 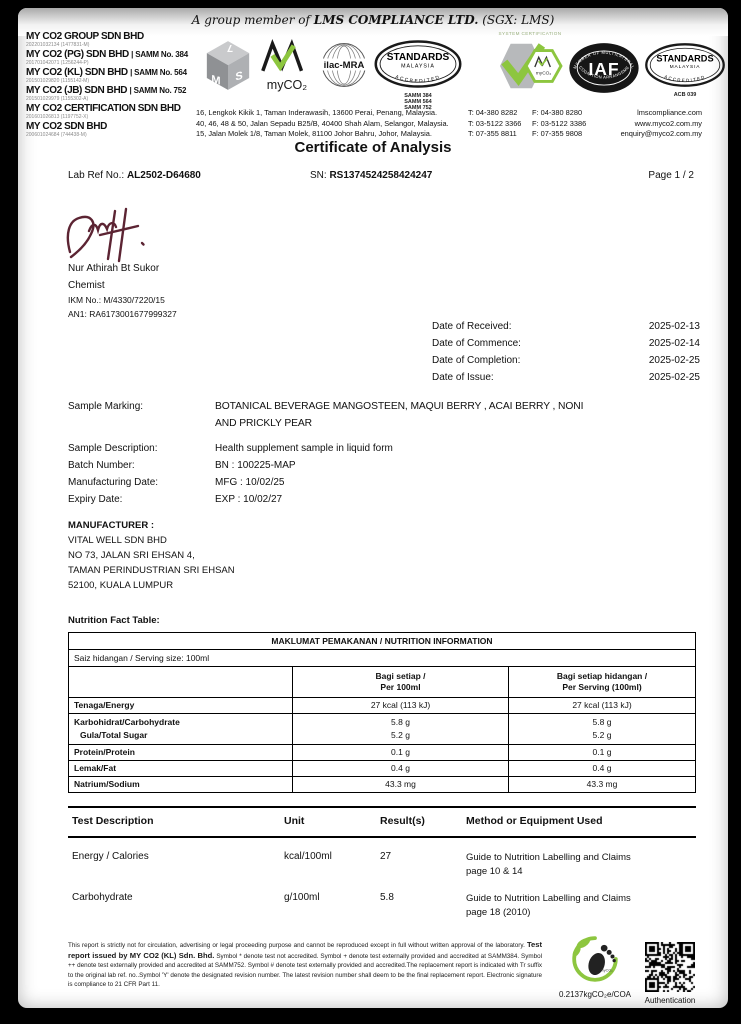 I want to click on serial-number: SN: RS1374524258424247, so click(x=371, y=175).